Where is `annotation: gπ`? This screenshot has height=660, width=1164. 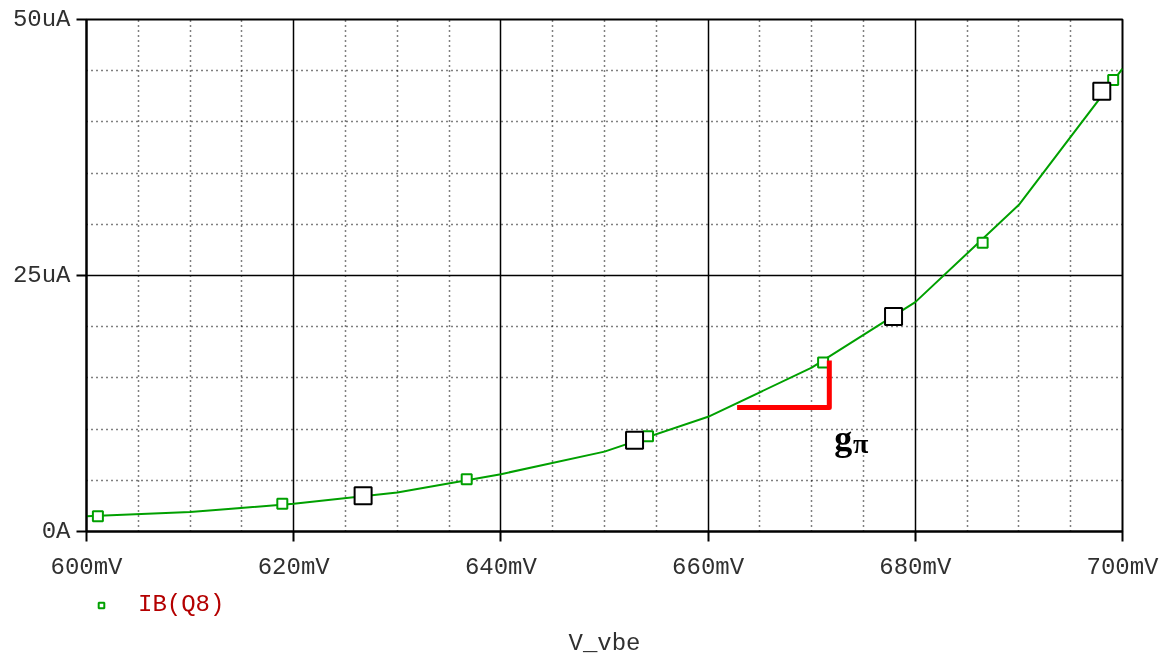 annotation: gπ is located at coordinates (852, 438).